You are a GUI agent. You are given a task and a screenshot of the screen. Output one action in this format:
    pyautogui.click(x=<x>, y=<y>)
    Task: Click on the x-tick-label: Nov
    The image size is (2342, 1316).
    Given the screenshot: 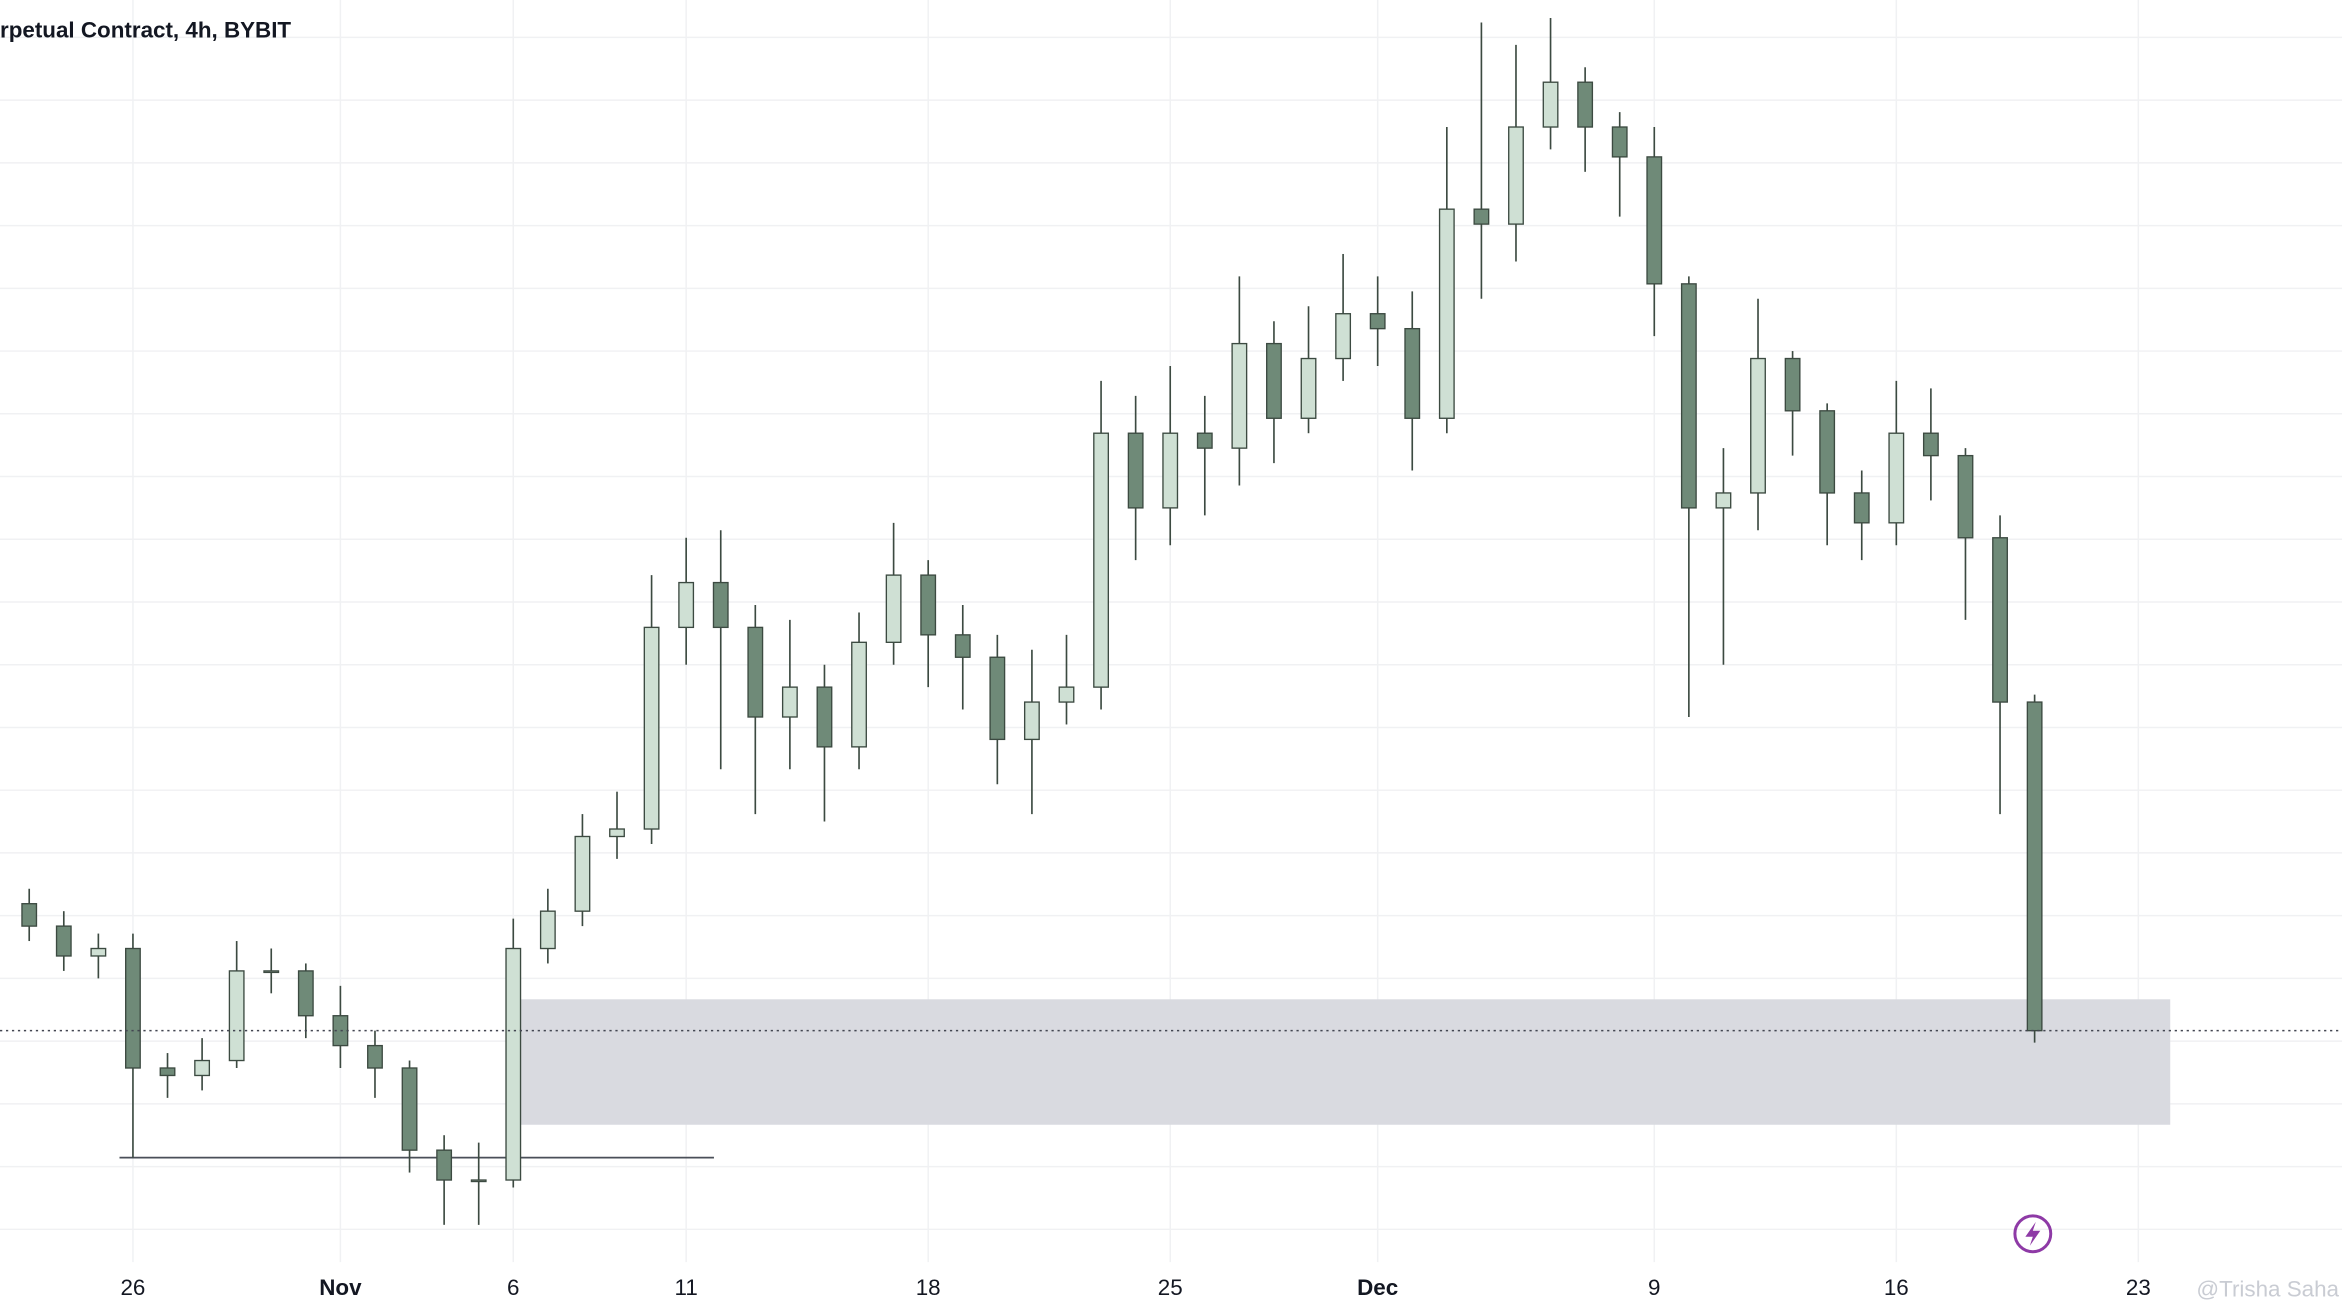 What is the action you would take?
    pyautogui.click(x=340, y=1287)
    